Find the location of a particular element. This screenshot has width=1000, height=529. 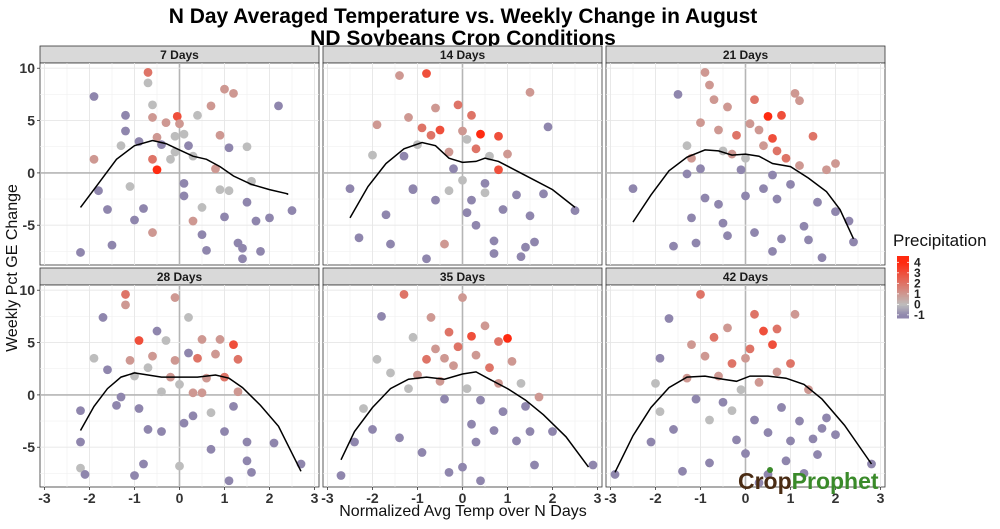

legend-break-label: 3 is located at coordinates (917, 273).